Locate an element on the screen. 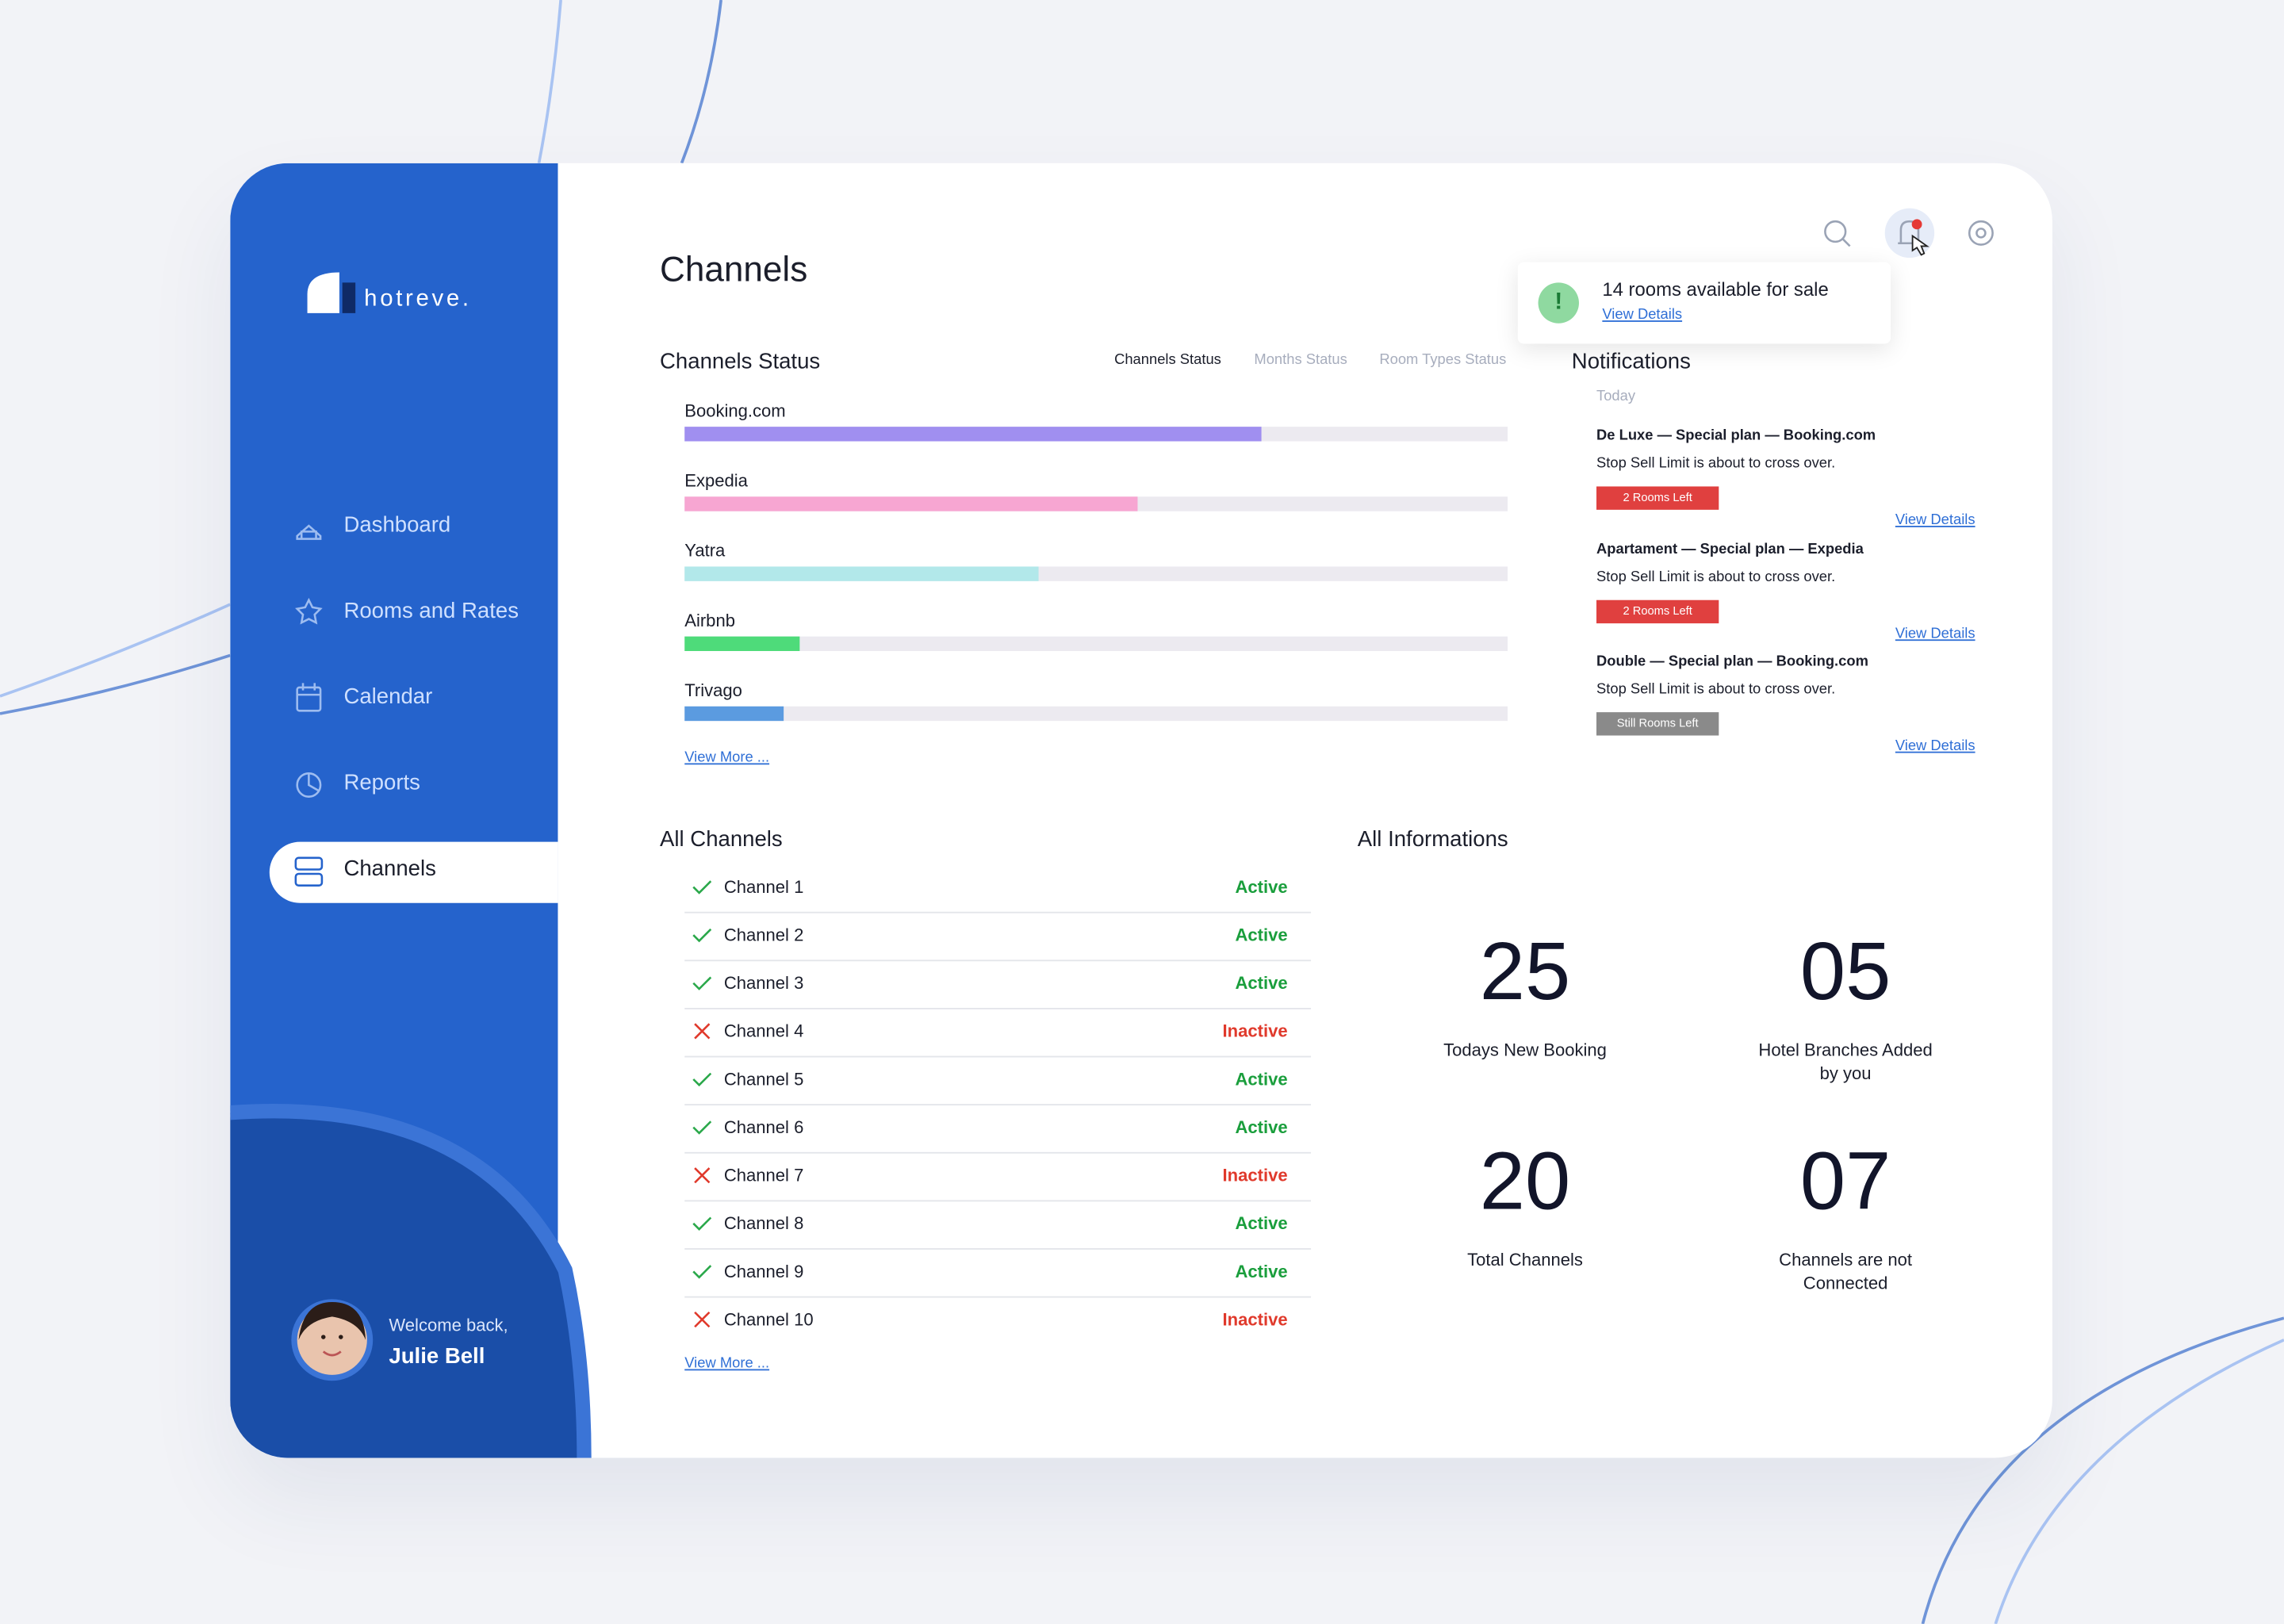 This screenshot has width=2284, height=1624. badge: Still Rooms Left is located at coordinates (1657, 724).